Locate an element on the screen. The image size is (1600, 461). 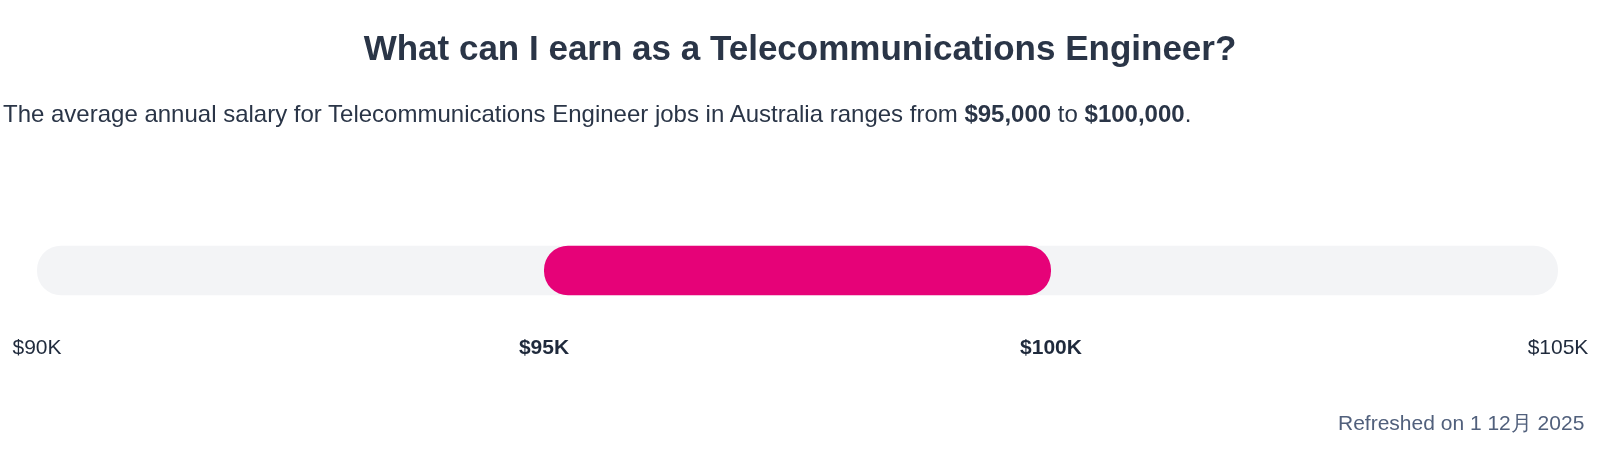
chart-subtitle: The average annual salary for Telecommunications Engineer jobs in Australia ranges from $95,000 to $100,000. is located at coordinates (597, 113).